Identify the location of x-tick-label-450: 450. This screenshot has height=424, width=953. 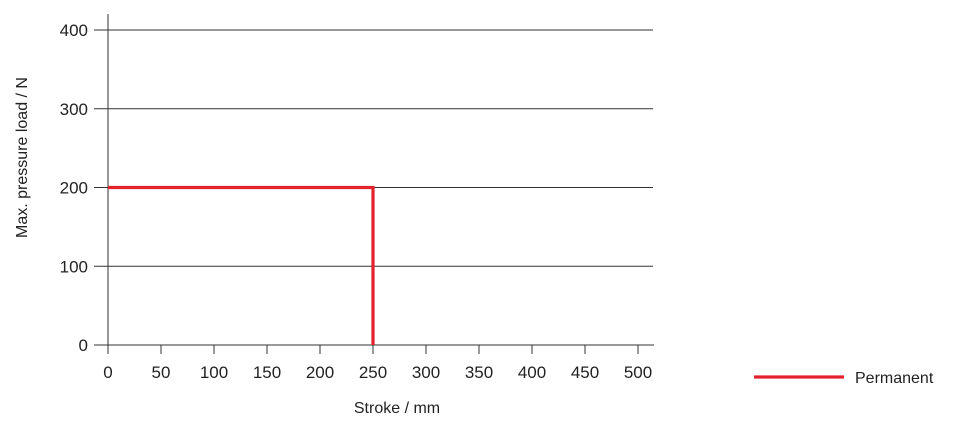
(585, 372).